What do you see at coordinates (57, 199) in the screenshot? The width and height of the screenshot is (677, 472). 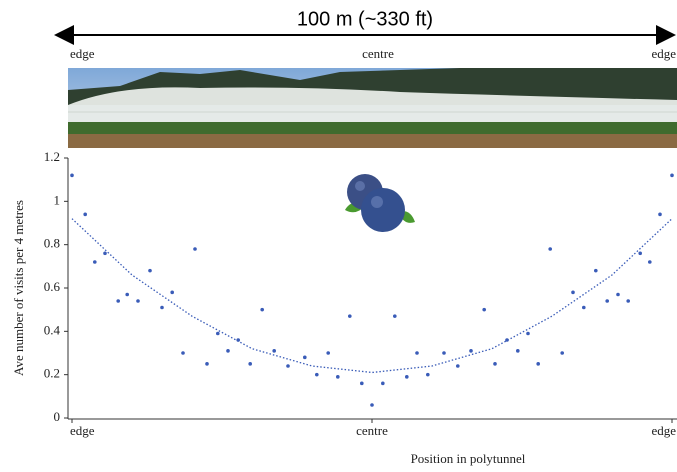 I see `y-tick-label: 1` at bounding box center [57, 199].